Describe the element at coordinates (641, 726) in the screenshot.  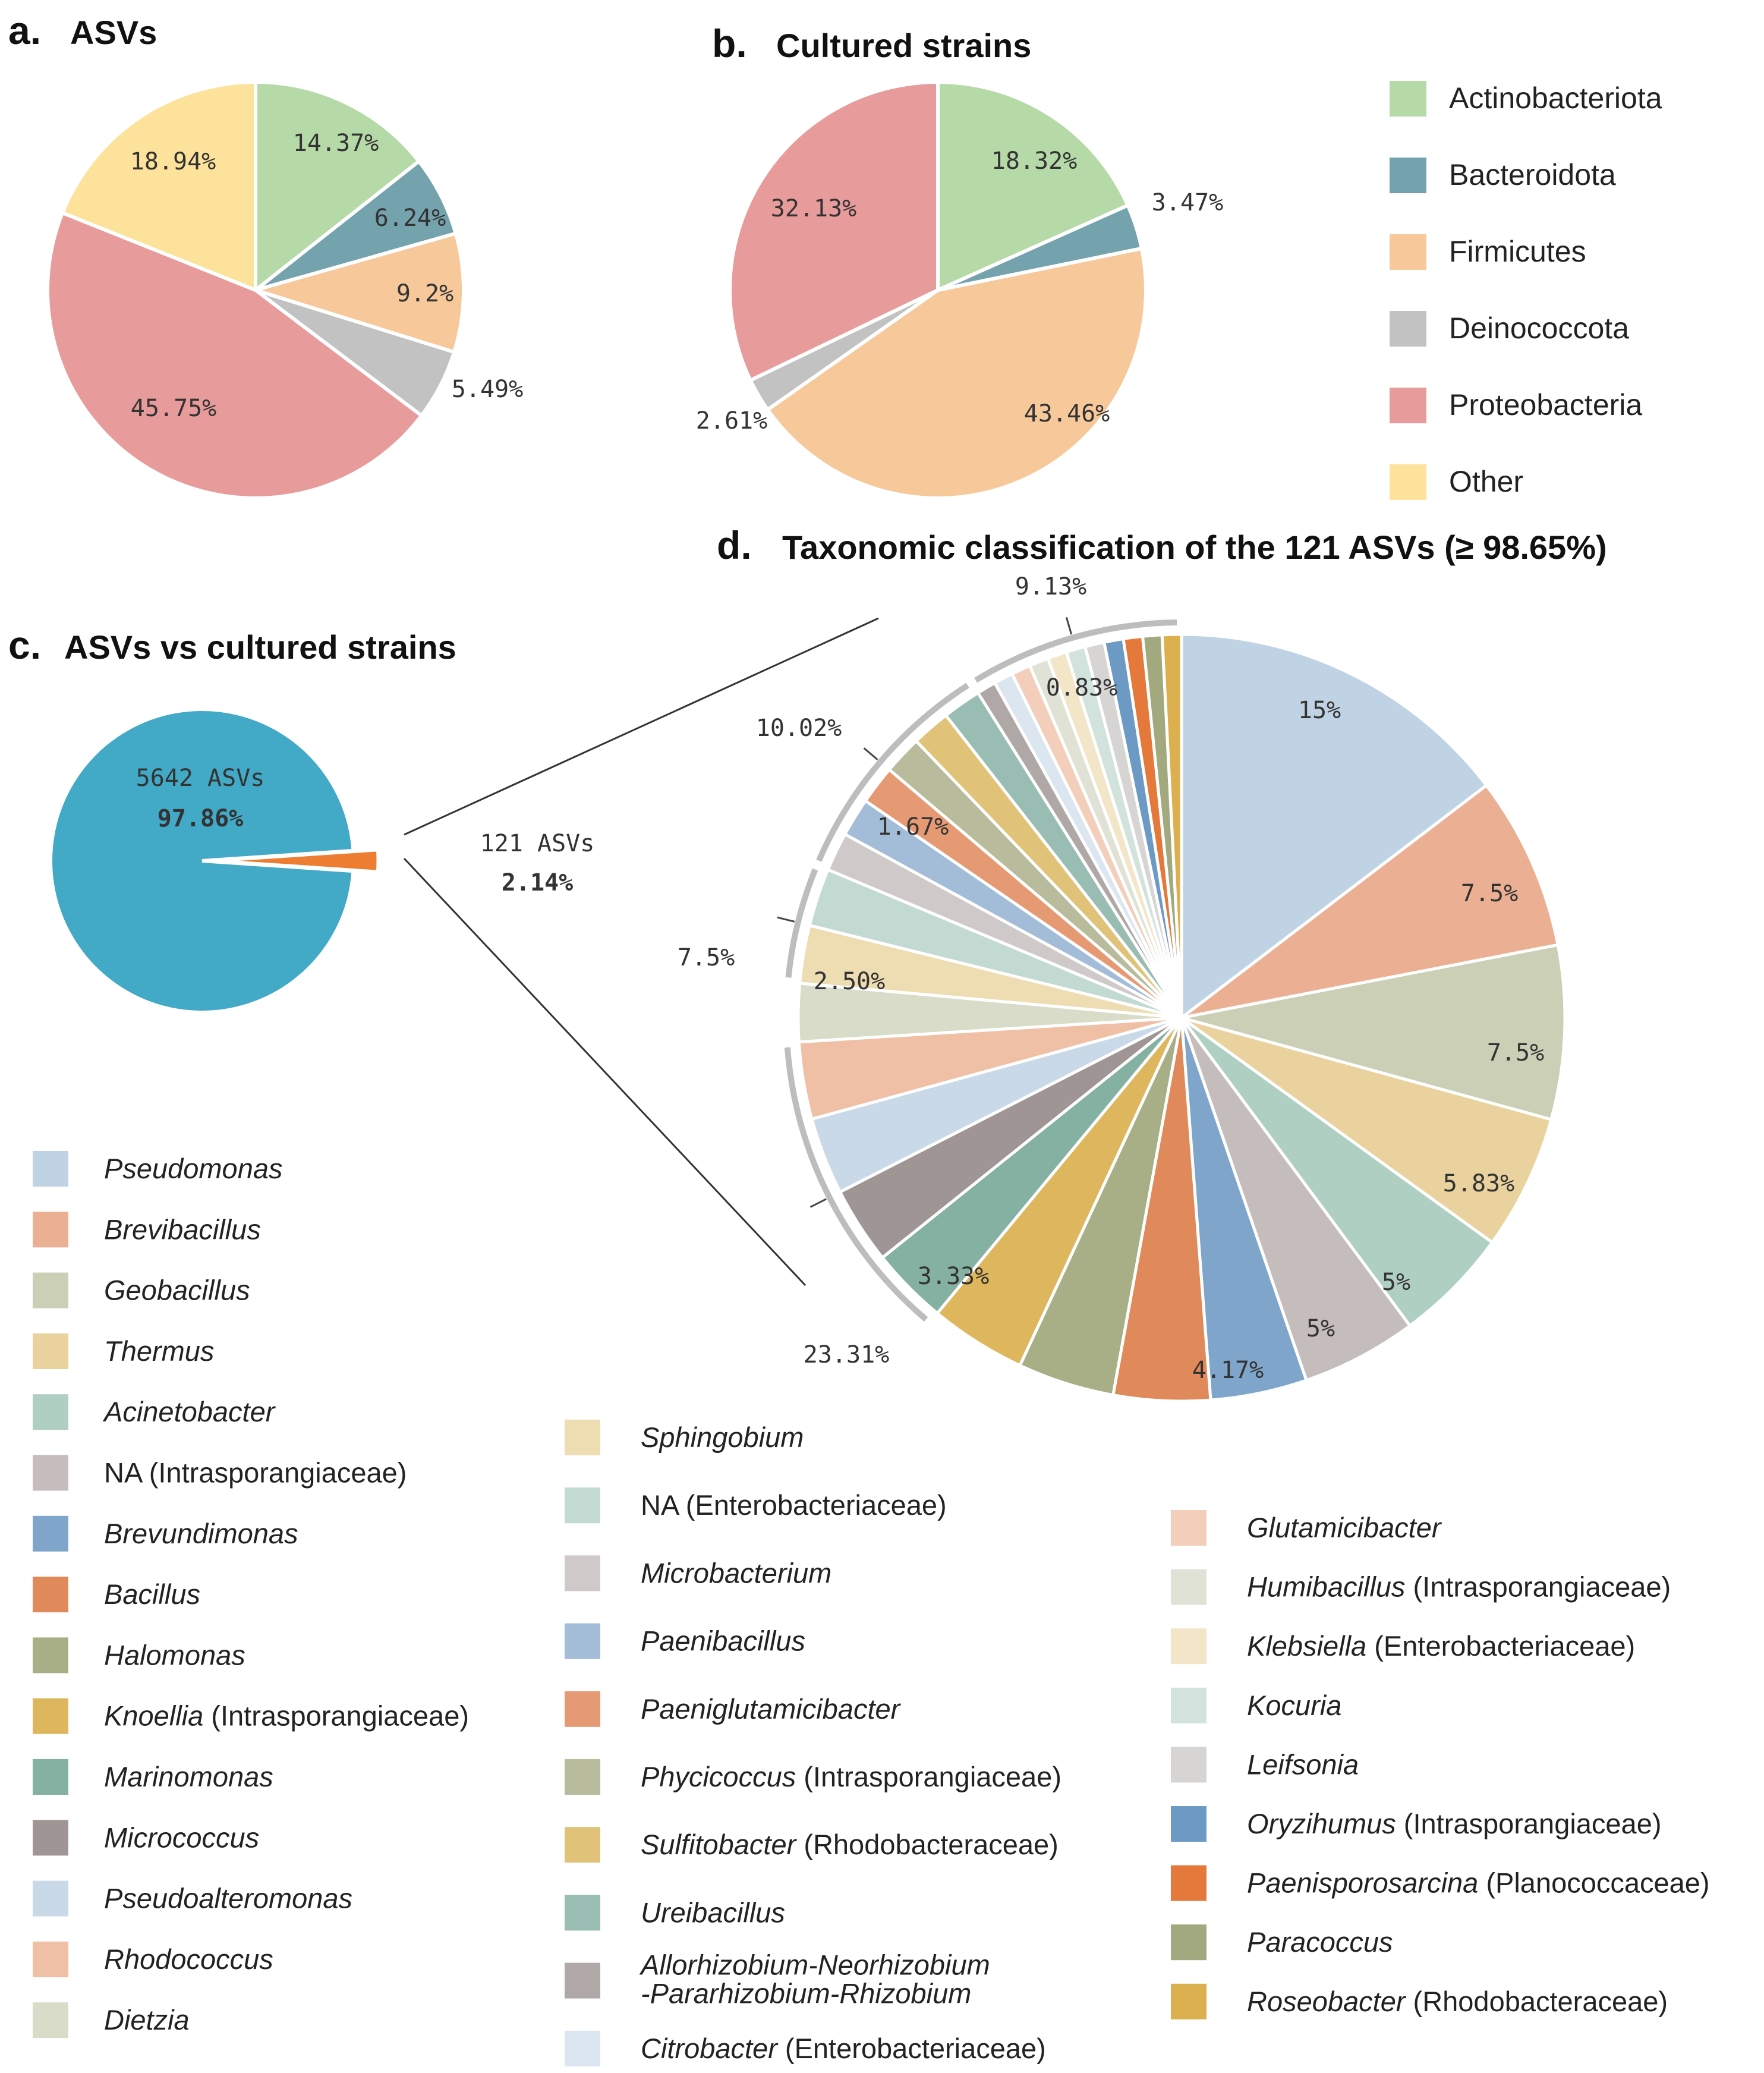
I see `connector-line-top` at that location.